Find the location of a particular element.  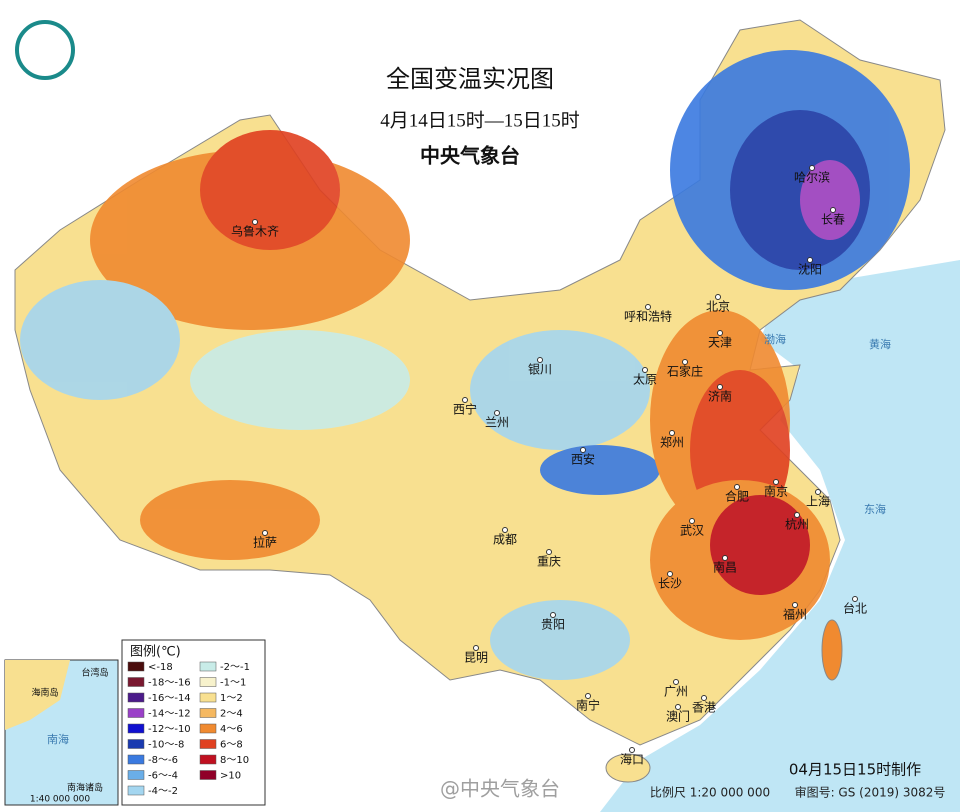

legend-label: -10～-8 is located at coordinates (166, 745).